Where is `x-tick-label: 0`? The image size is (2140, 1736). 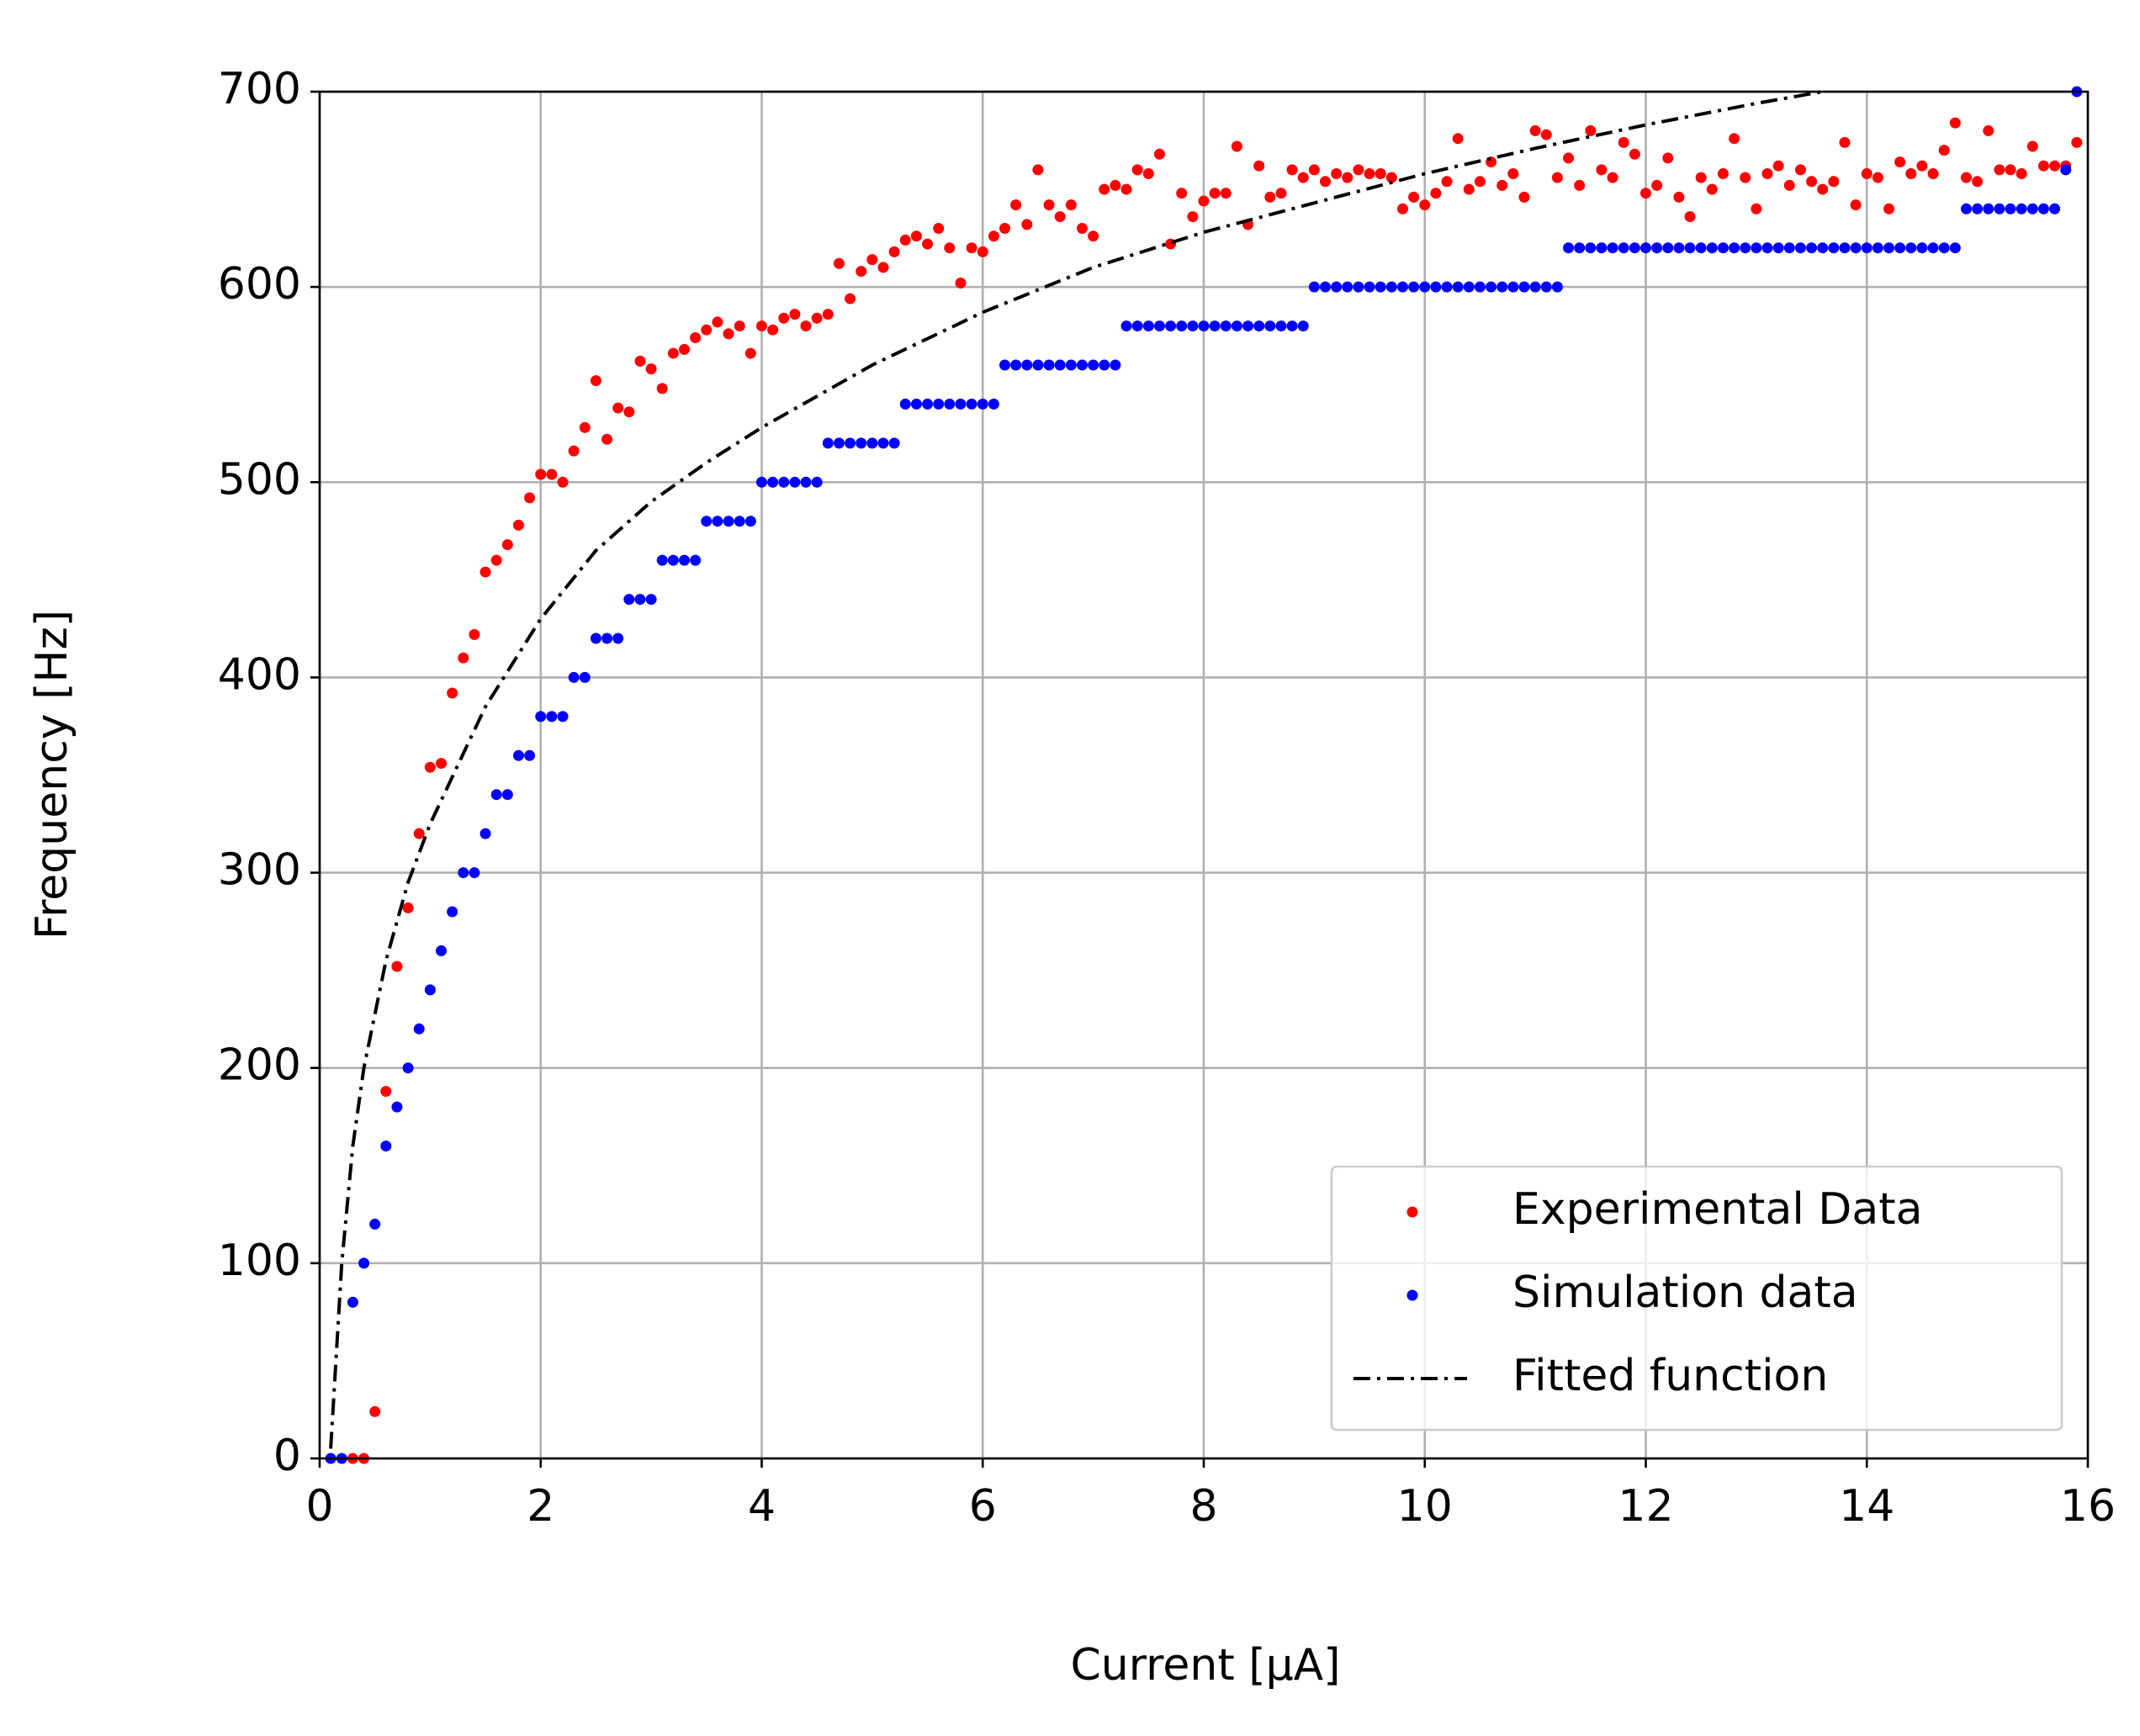
x-tick-label: 0 is located at coordinates (319, 1506).